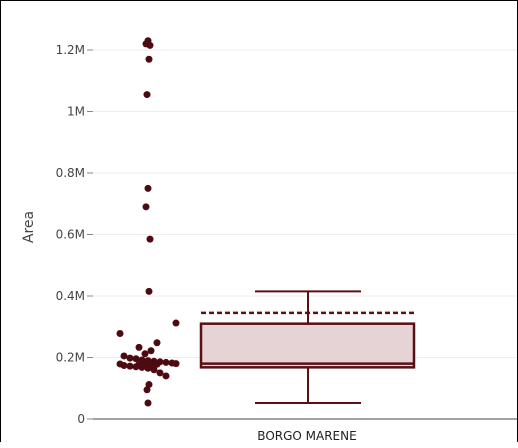  What do you see at coordinates (70, 173) in the screenshot?
I see `y-tick-label: 0.8M` at bounding box center [70, 173].